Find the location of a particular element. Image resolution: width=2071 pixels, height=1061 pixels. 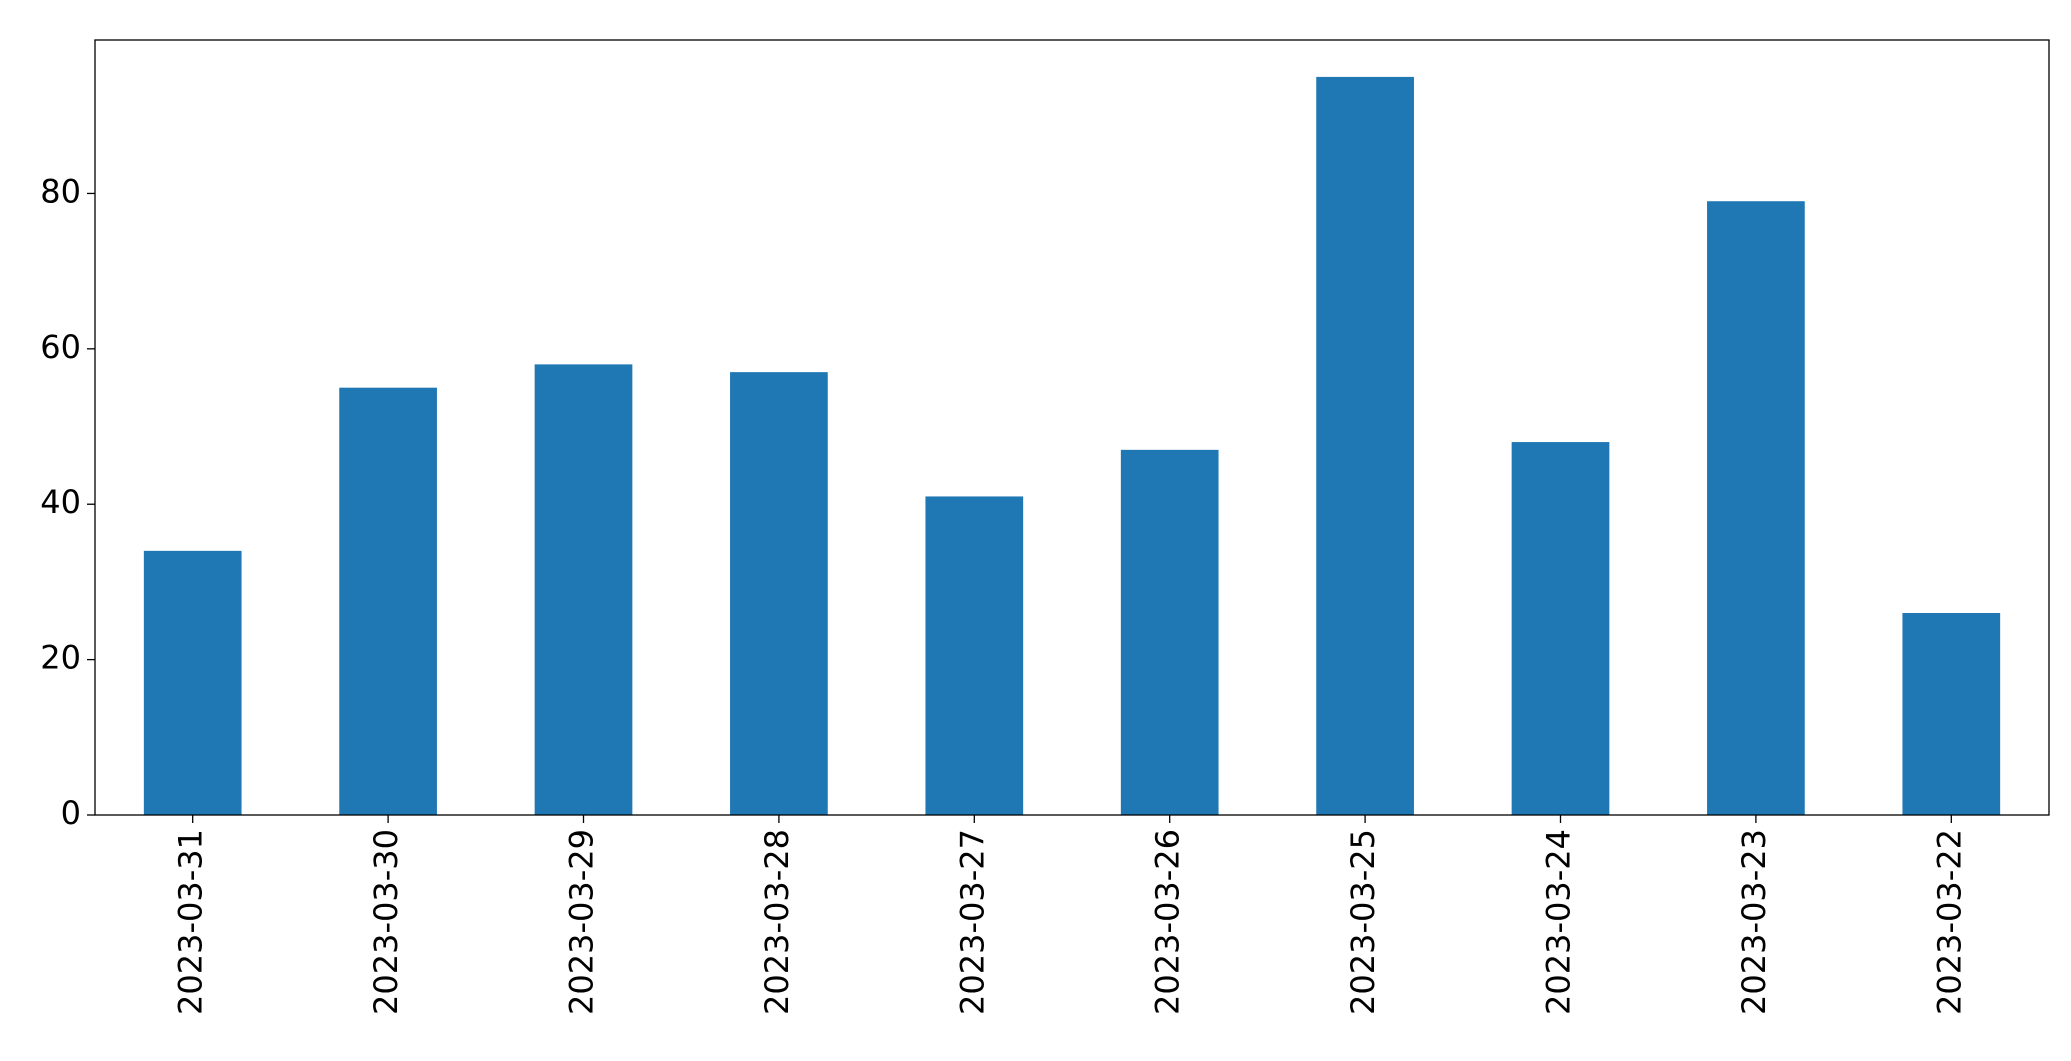

x-tick-label: 2023-03-22 is located at coordinates (1949, 922).